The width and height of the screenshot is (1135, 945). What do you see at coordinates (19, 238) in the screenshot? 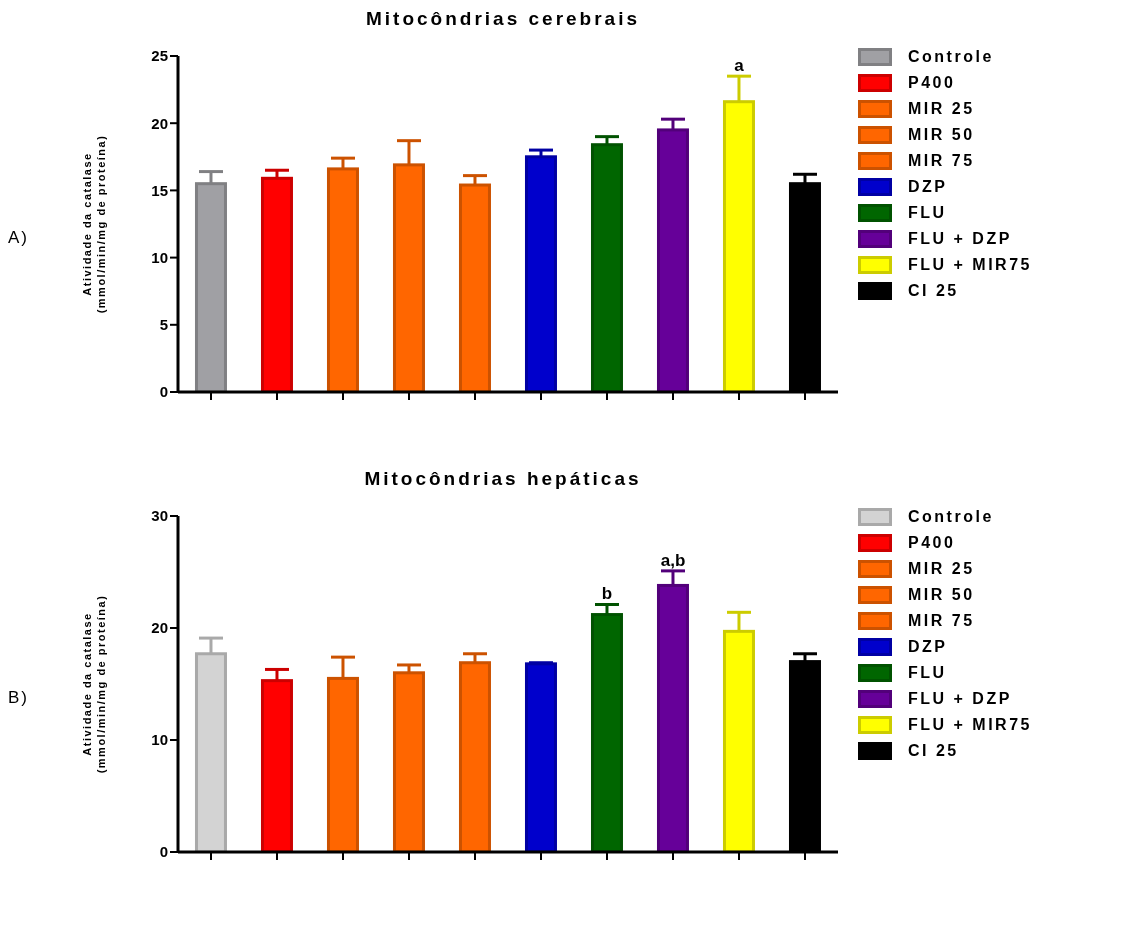
I see `text: A)` at bounding box center [19, 238].